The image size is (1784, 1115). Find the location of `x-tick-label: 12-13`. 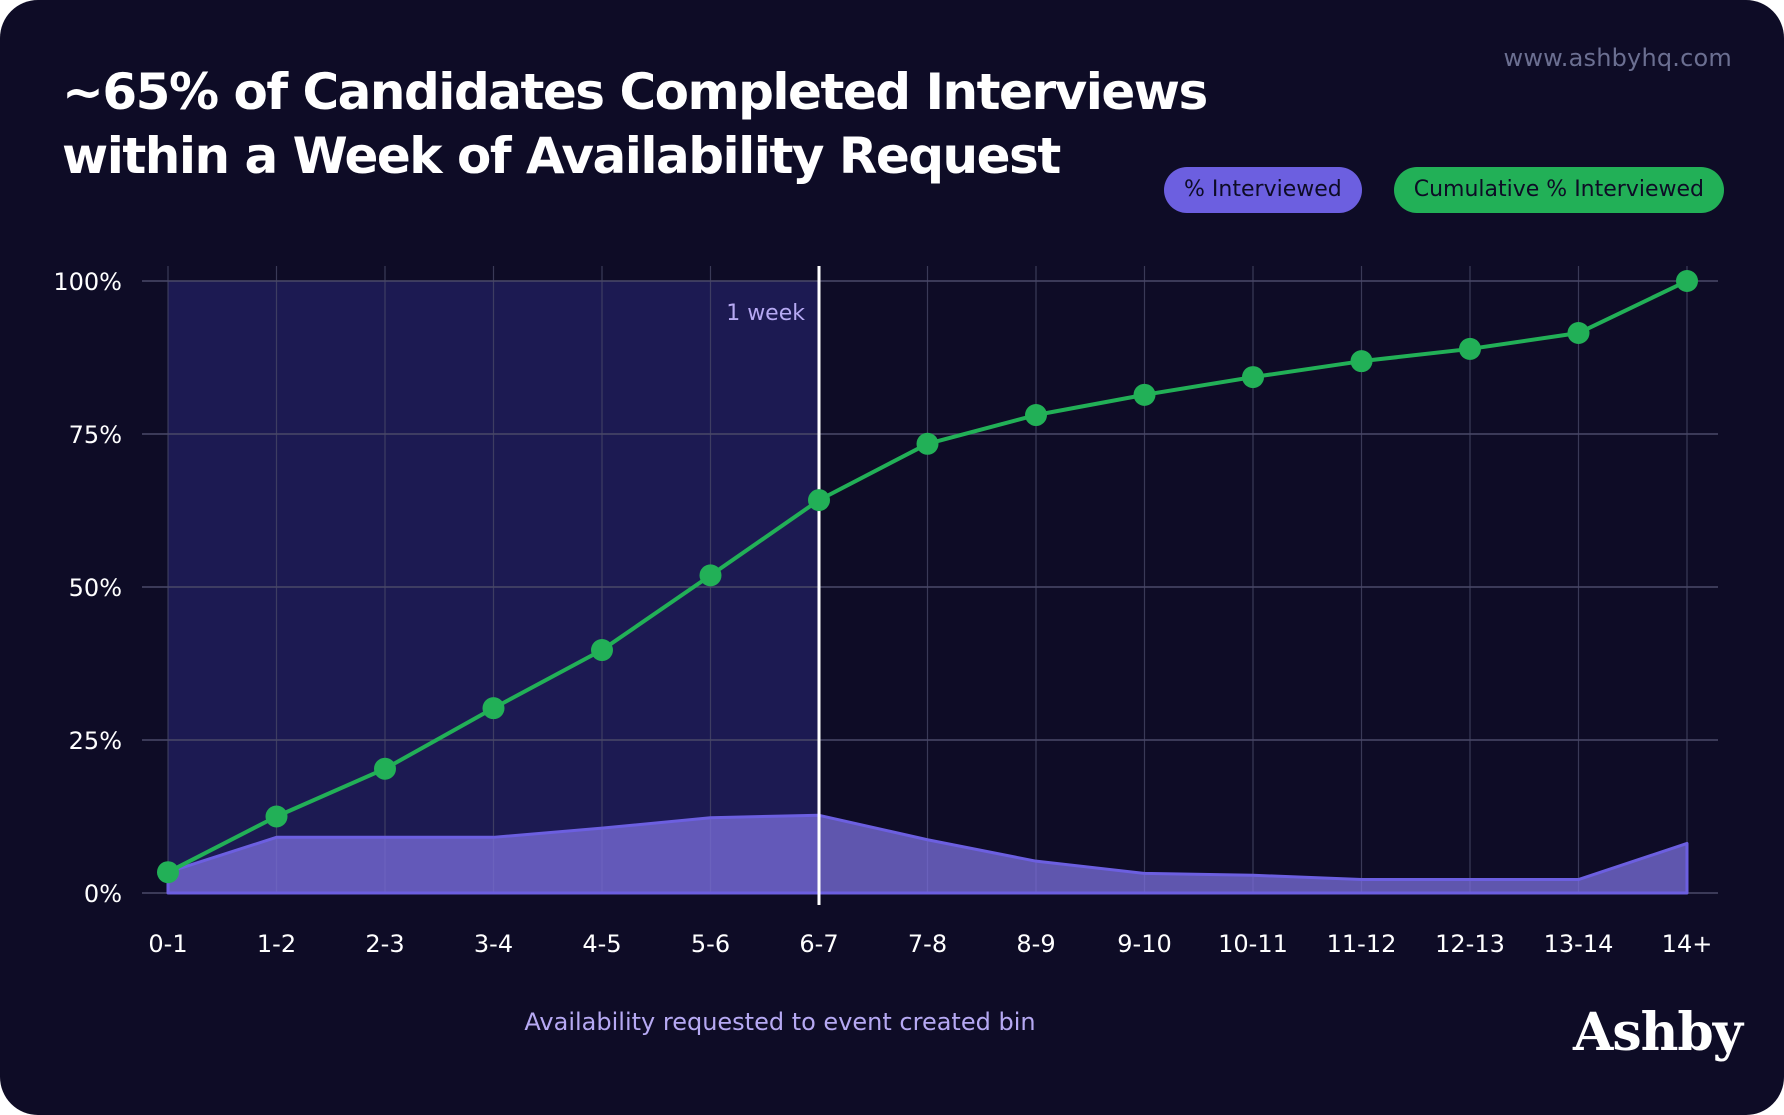

x-tick-label: 12-13 is located at coordinates (1470, 944).